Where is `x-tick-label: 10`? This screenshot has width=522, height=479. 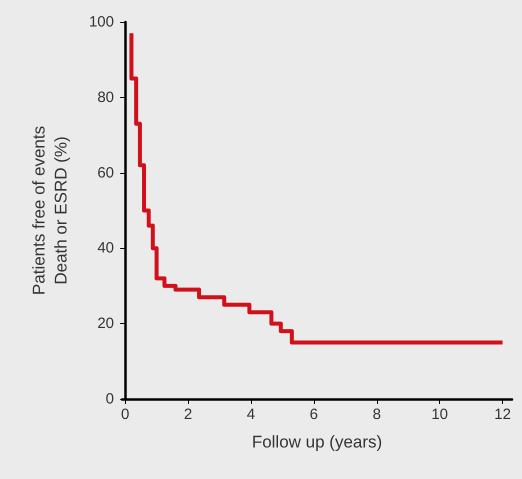
x-tick-label: 10 is located at coordinates (439, 414).